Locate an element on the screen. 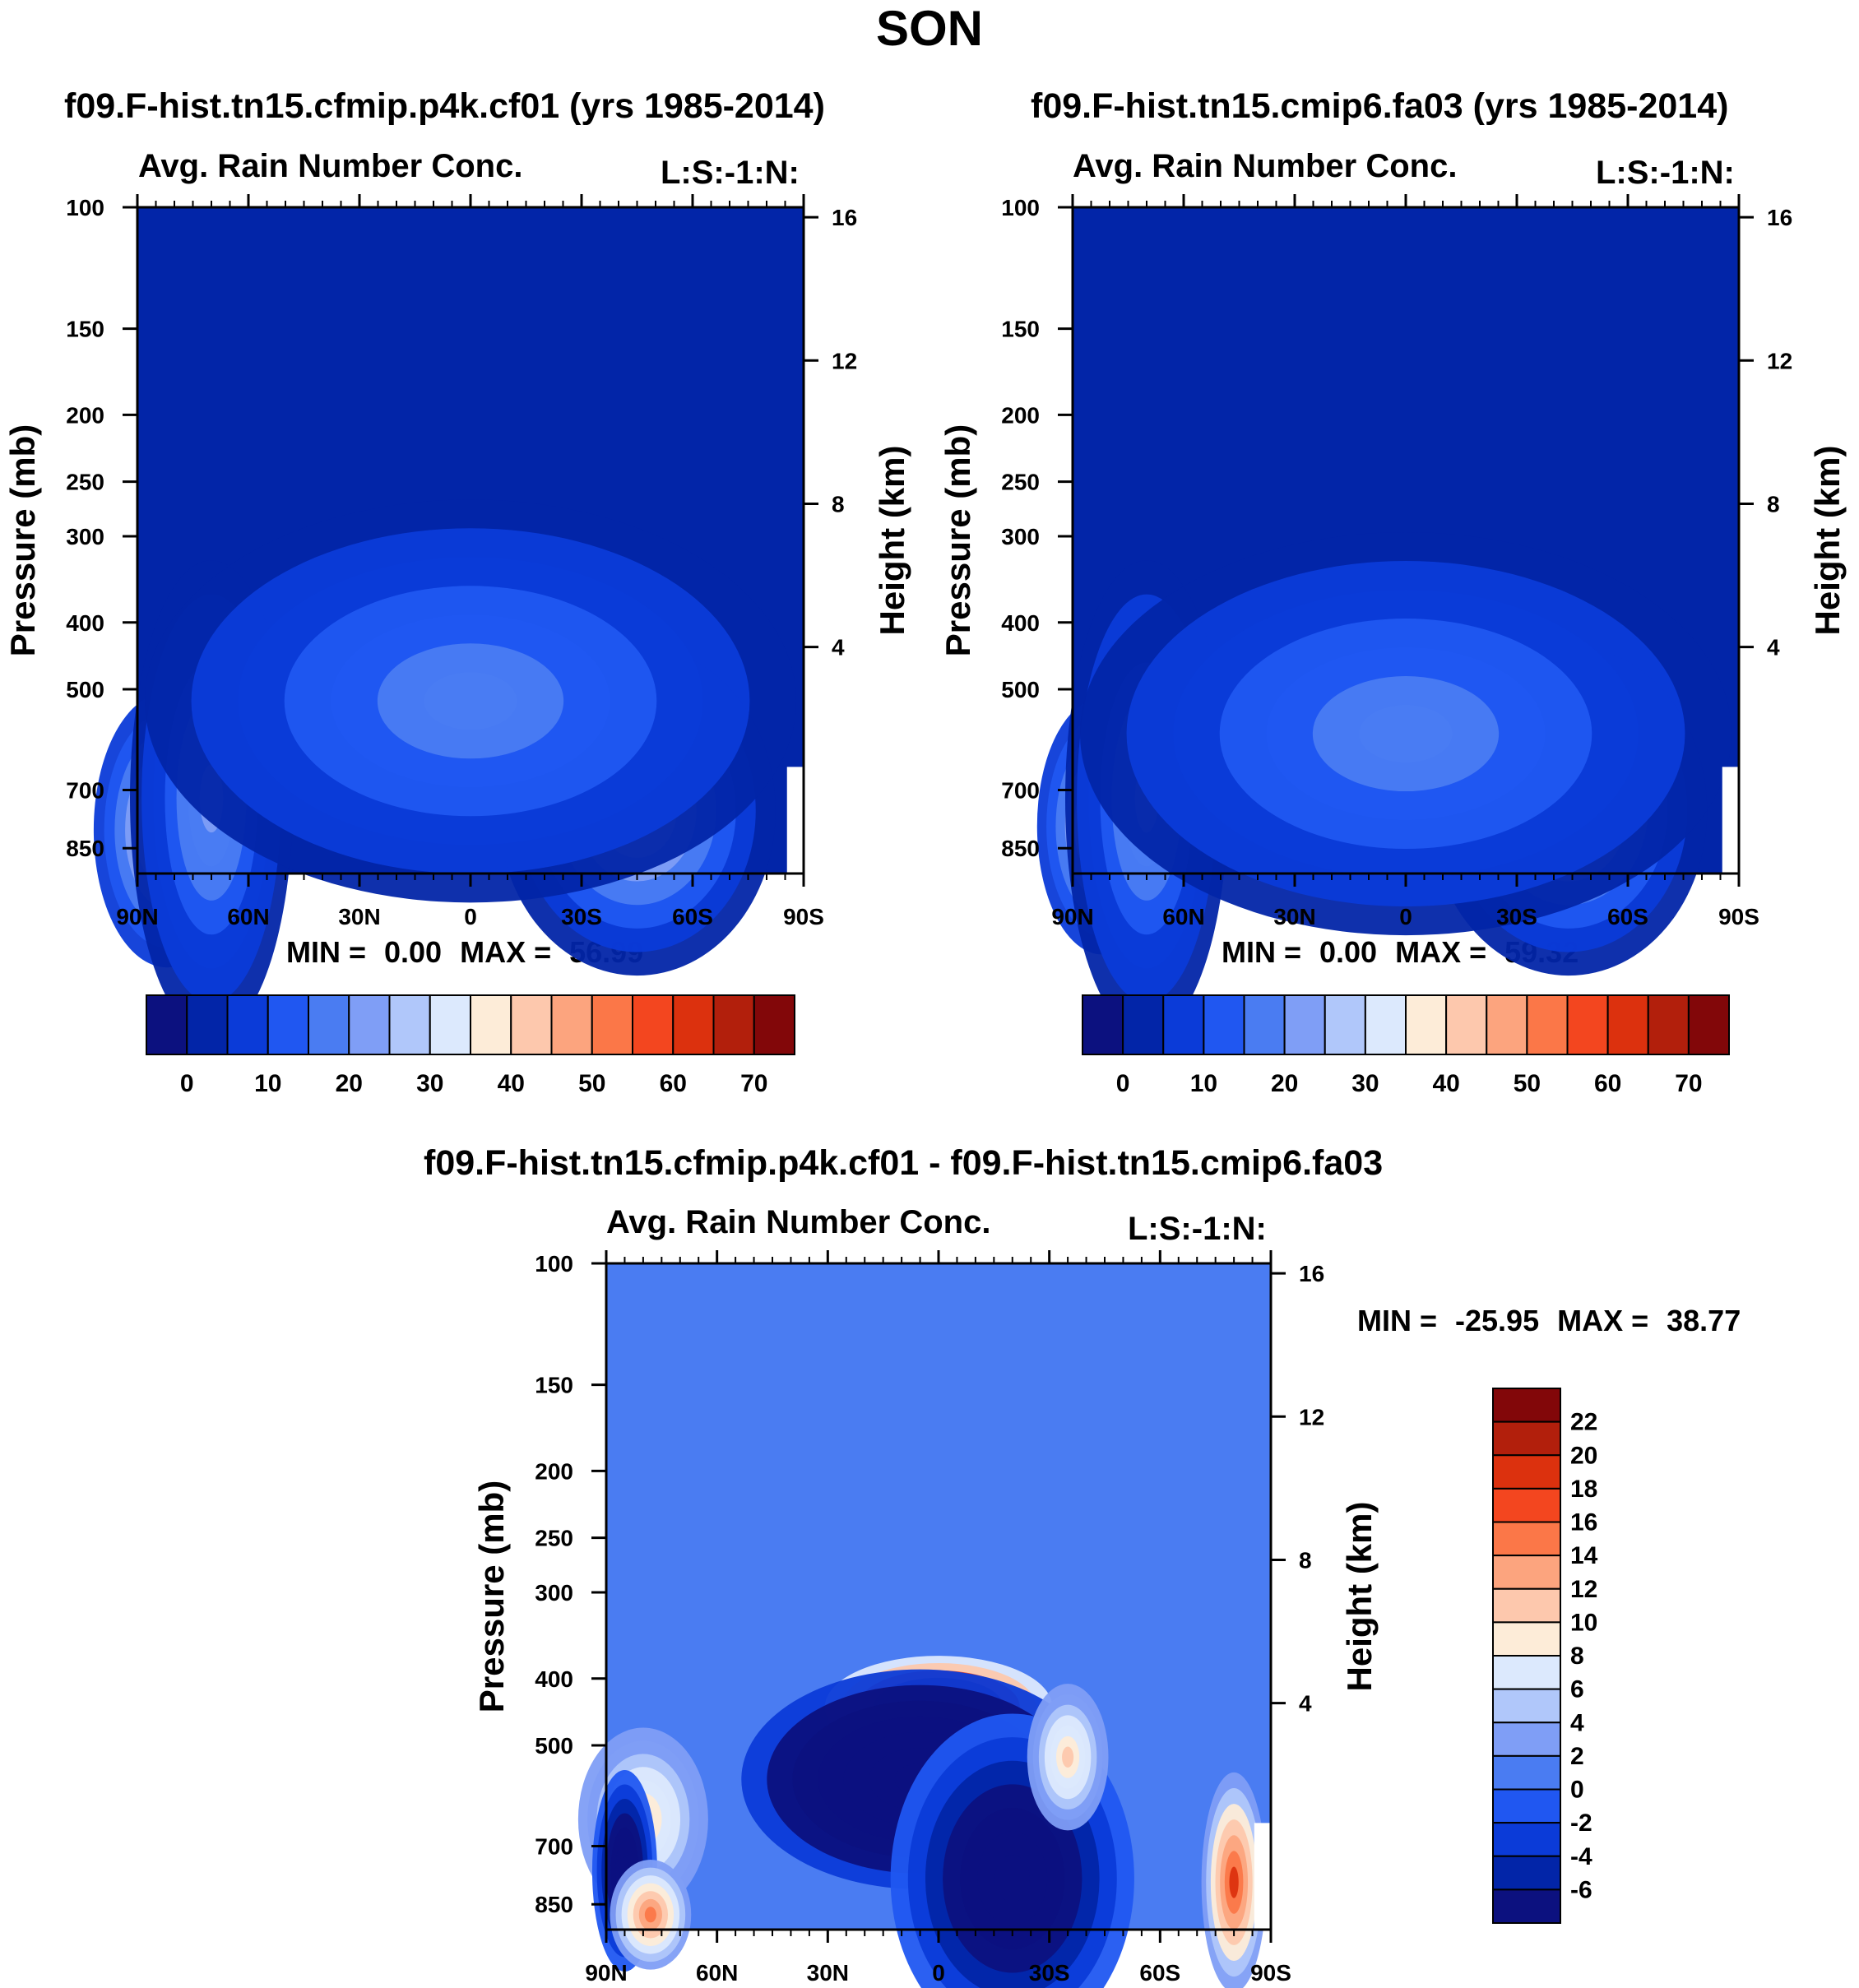  colorbar-tick-label: 6 is located at coordinates (1577, 1689).